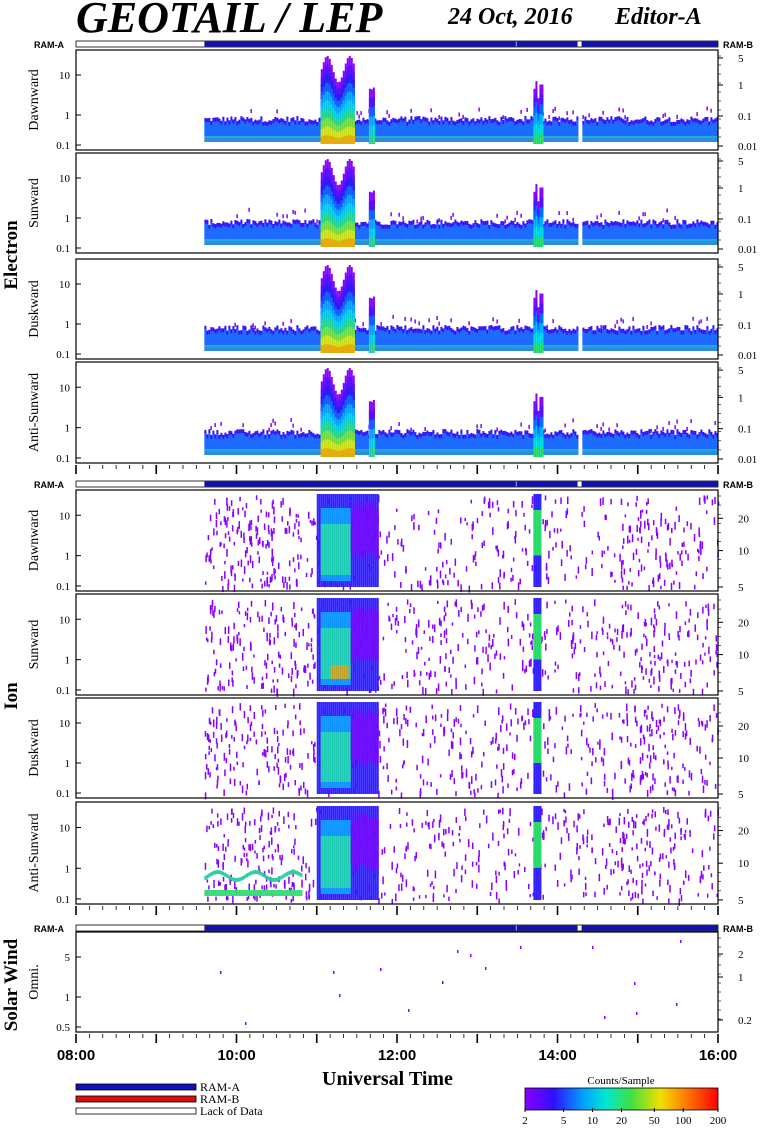 The height and width of the screenshot is (1128, 762). What do you see at coordinates (738, 929) in the screenshot?
I see `ram-b-label: RAM-B` at bounding box center [738, 929].